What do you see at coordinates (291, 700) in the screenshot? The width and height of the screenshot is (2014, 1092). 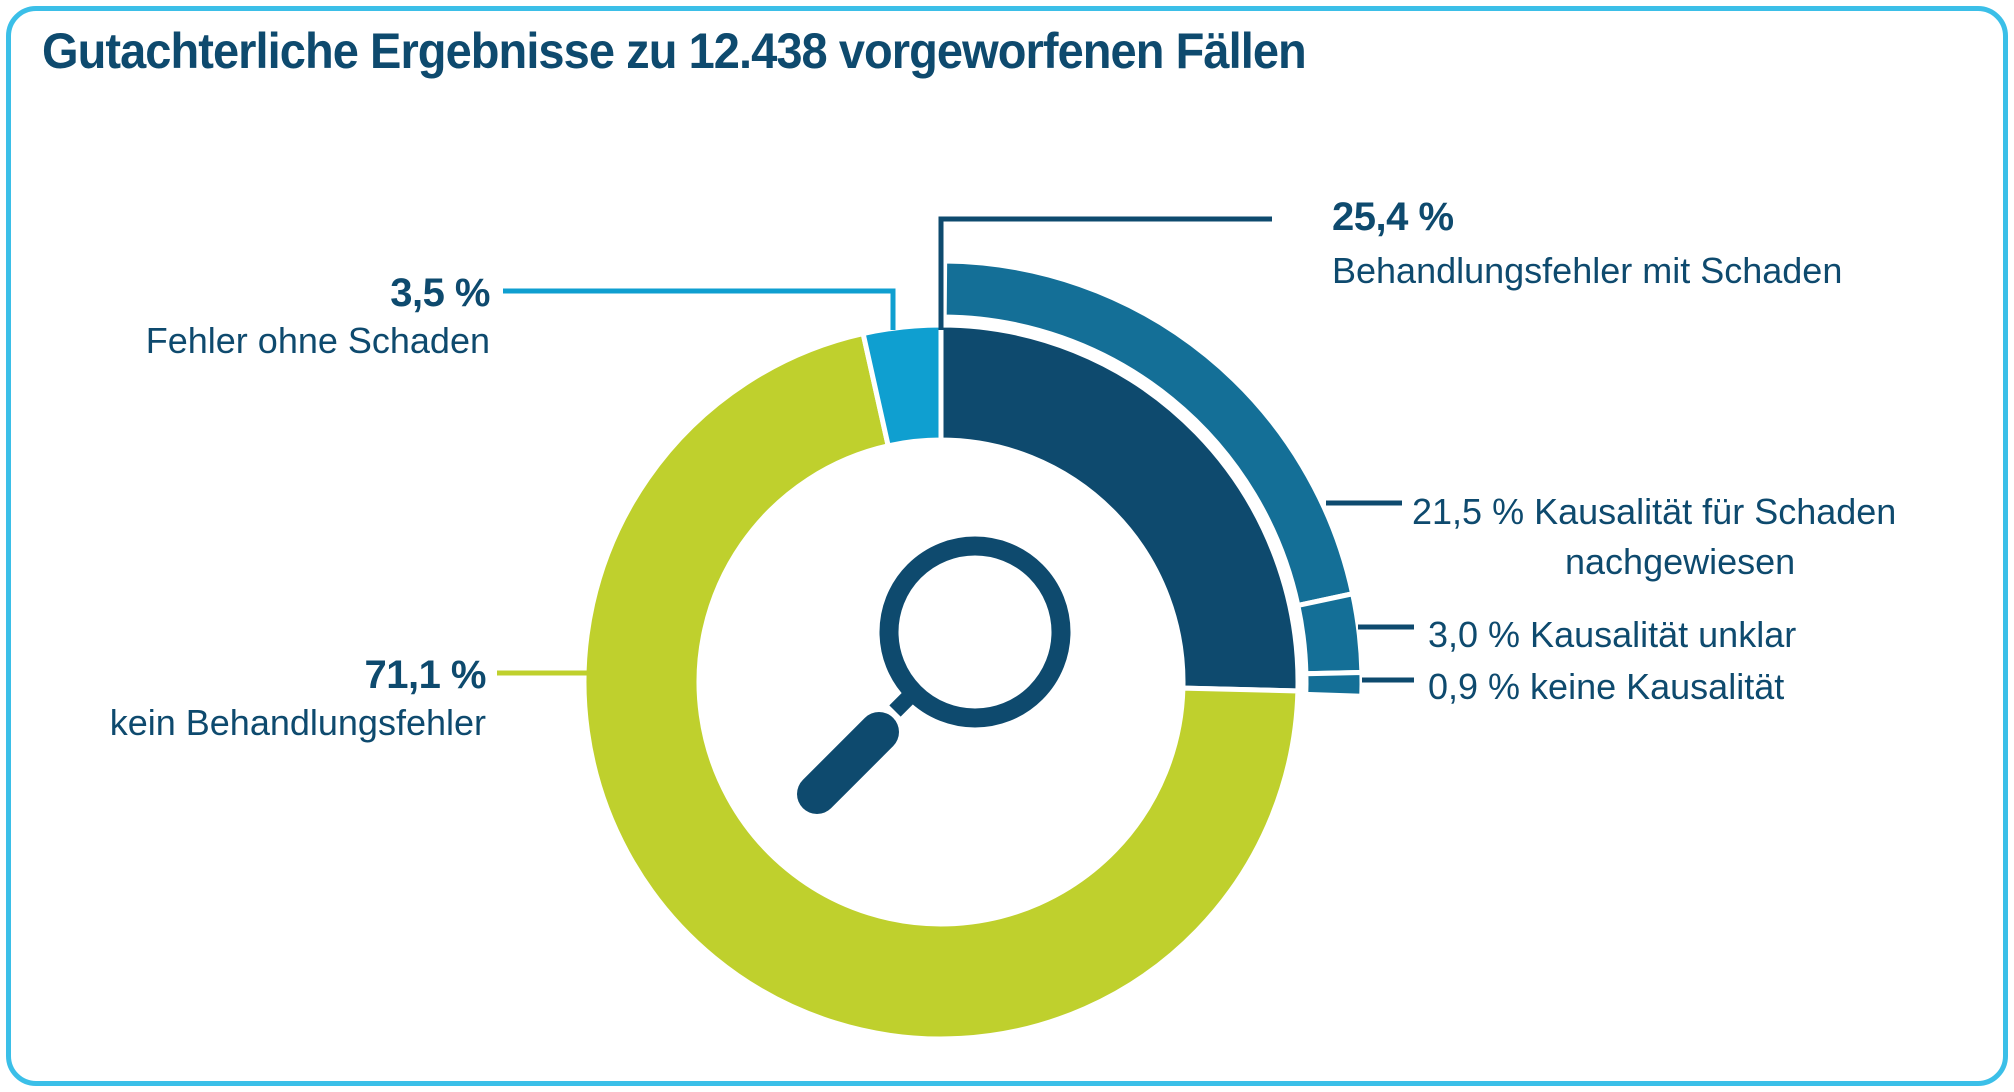 I see `callout-kein-behandlungsfehler: 71,1 % kein Behandlungsfehler` at bounding box center [291, 700].